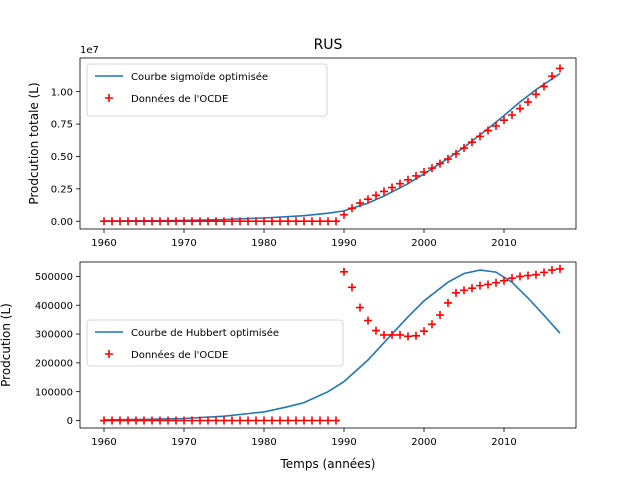 The width and height of the screenshot is (640, 480). Describe the element at coordinates (503, 442) in the screenshot. I see `chart-1-x-tick-label: 2010` at that location.